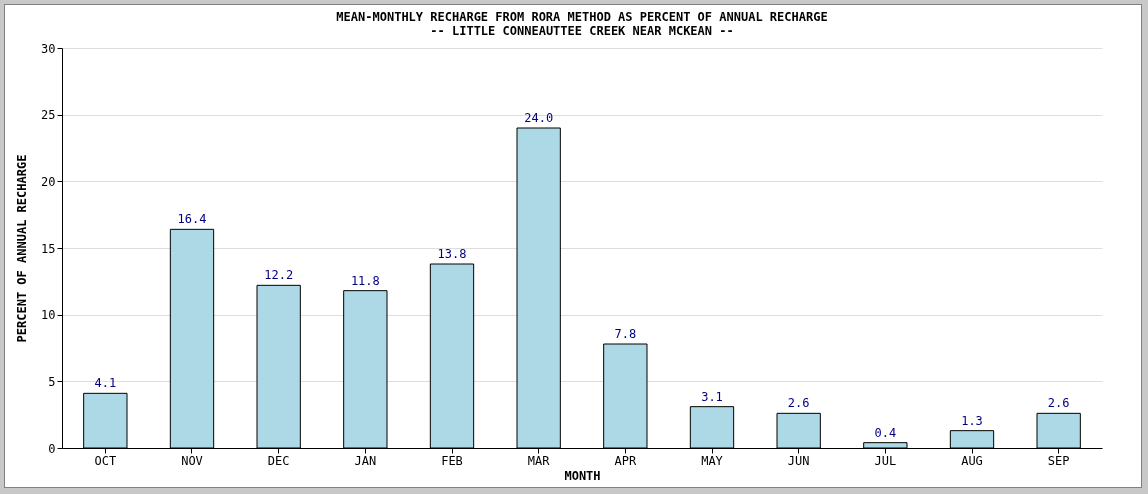  What do you see at coordinates (192, 460) in the screenshot?
I see `x-tick-label: NOV` at bounding box center [192, 460].